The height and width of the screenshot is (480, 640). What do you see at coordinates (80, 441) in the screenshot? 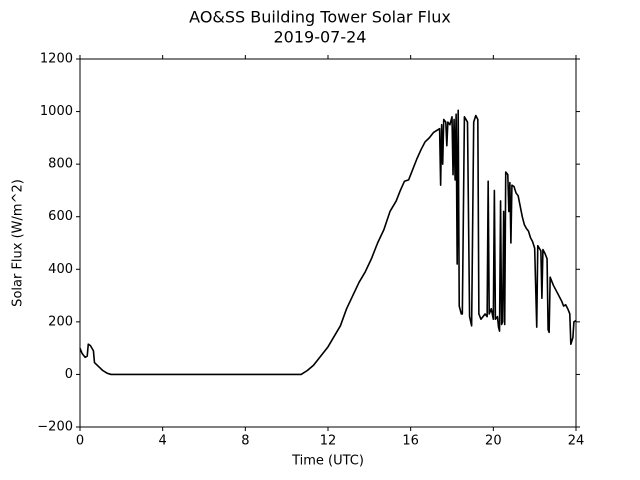
I see `x-tick-label: 0` at bounding box center [80, 441].